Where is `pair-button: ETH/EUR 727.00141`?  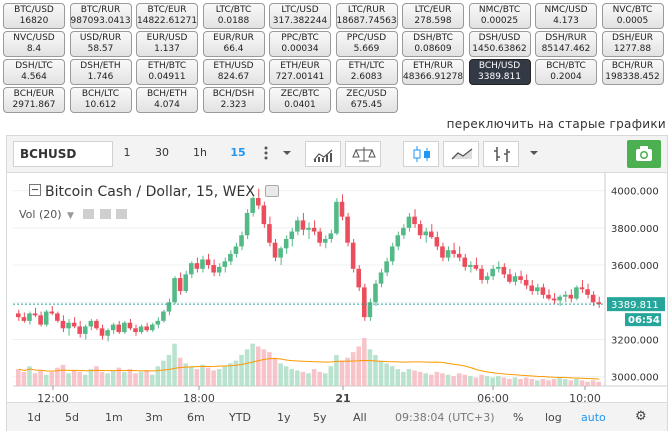
pair-button: ETH/EUR 727.00141 is located at coordinates (300, 72).